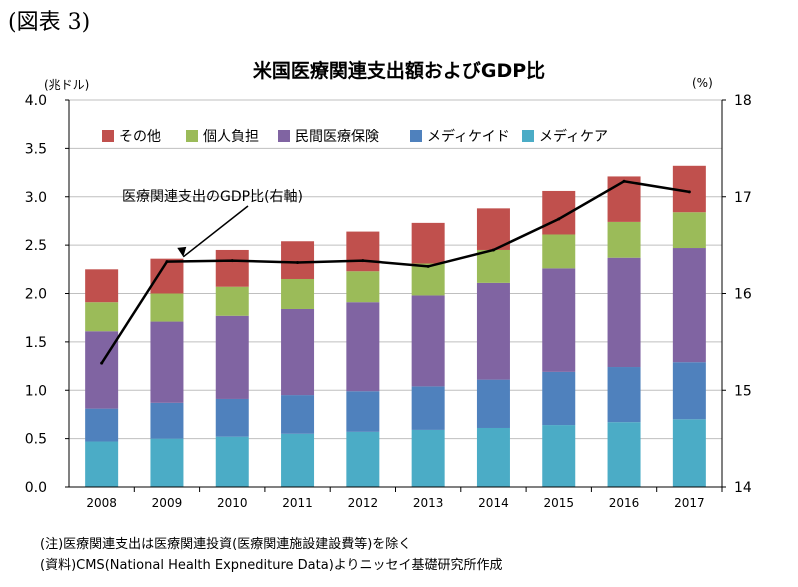 The width and height of the screenshot is (798, 587). I want to click on note-text: (注)医療関連支出は医療関連投資(医療関連施設建設費等)を除く, so click(226, 544).